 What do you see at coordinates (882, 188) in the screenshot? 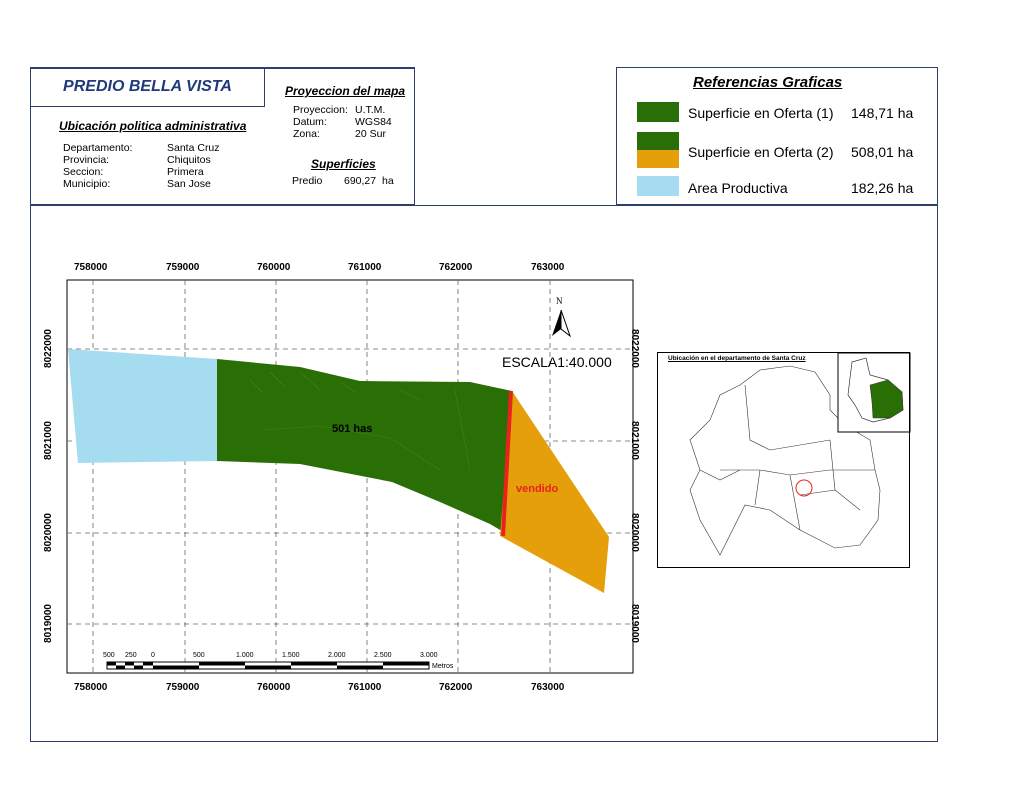
I see `legend-value-area-productiva: 182,26 ha` at bounding box center [882, 188].